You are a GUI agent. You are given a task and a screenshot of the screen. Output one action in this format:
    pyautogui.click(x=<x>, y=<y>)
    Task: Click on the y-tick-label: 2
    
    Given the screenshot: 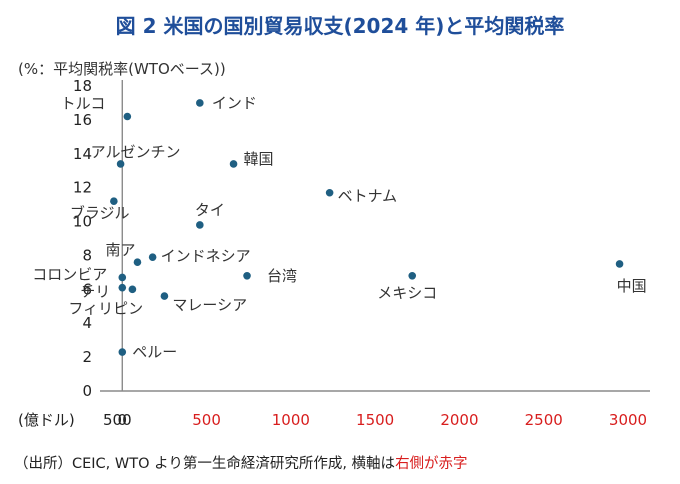 What is the action you would take?
    pyautogui.click(x=87, y=357)
    